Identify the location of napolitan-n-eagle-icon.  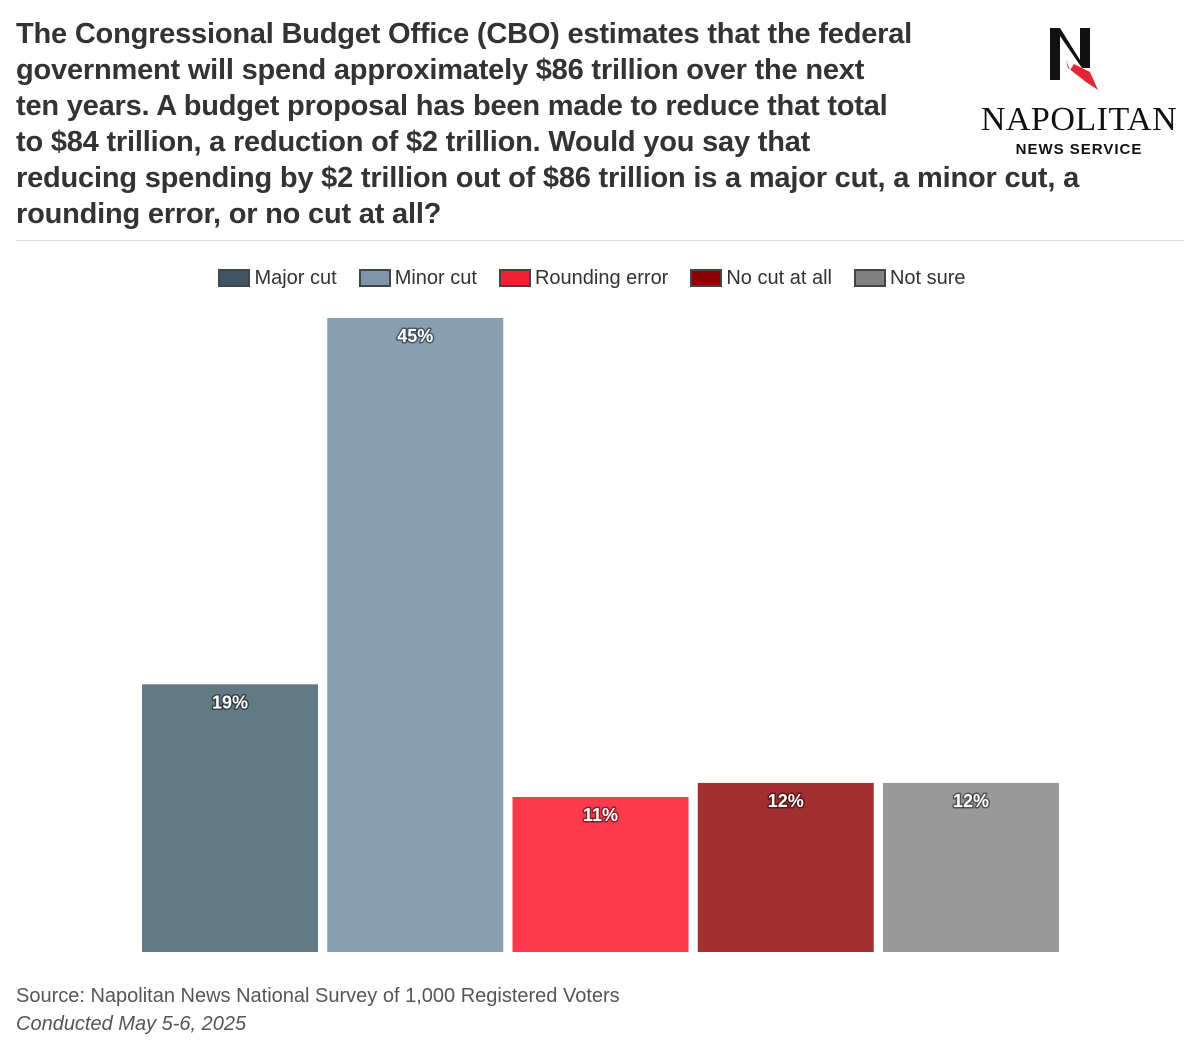
(1074, 59).